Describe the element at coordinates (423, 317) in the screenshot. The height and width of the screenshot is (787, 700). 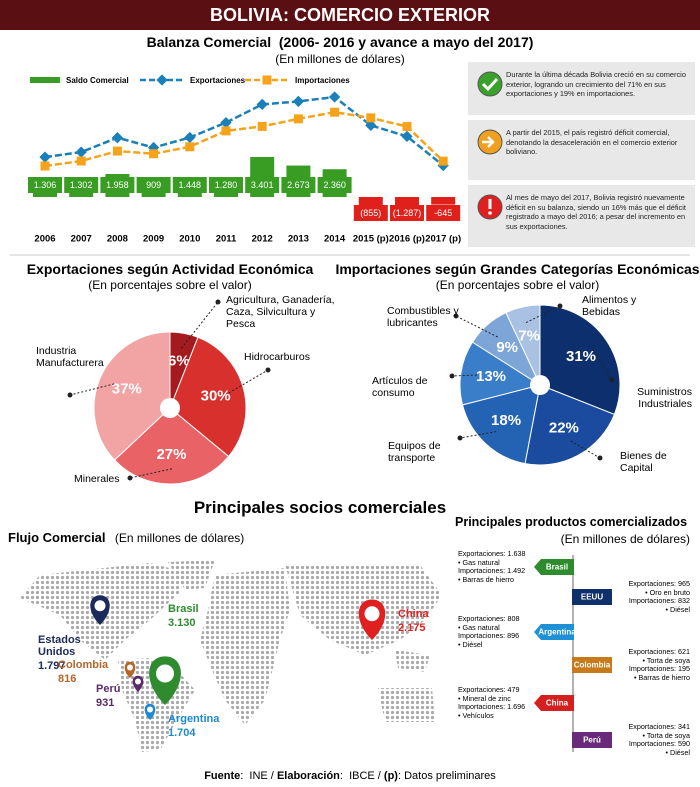
I see `category-label: Combustibles y lubricantes` at that location.